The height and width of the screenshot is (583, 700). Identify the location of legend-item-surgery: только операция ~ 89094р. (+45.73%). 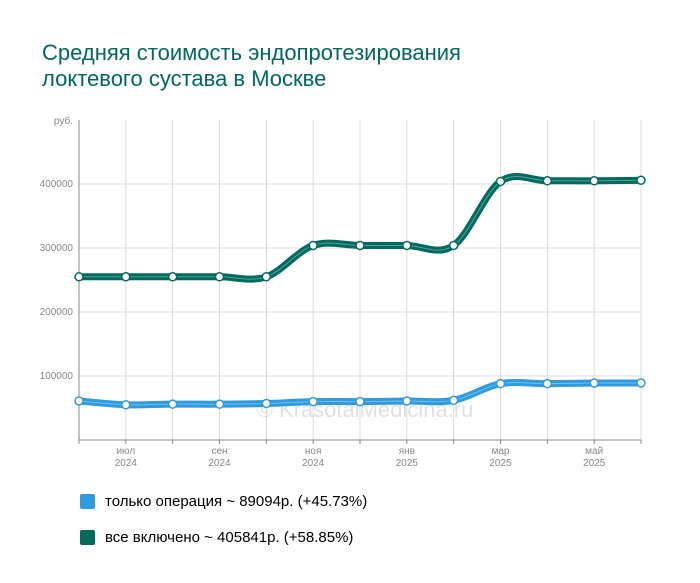
(223, 501).